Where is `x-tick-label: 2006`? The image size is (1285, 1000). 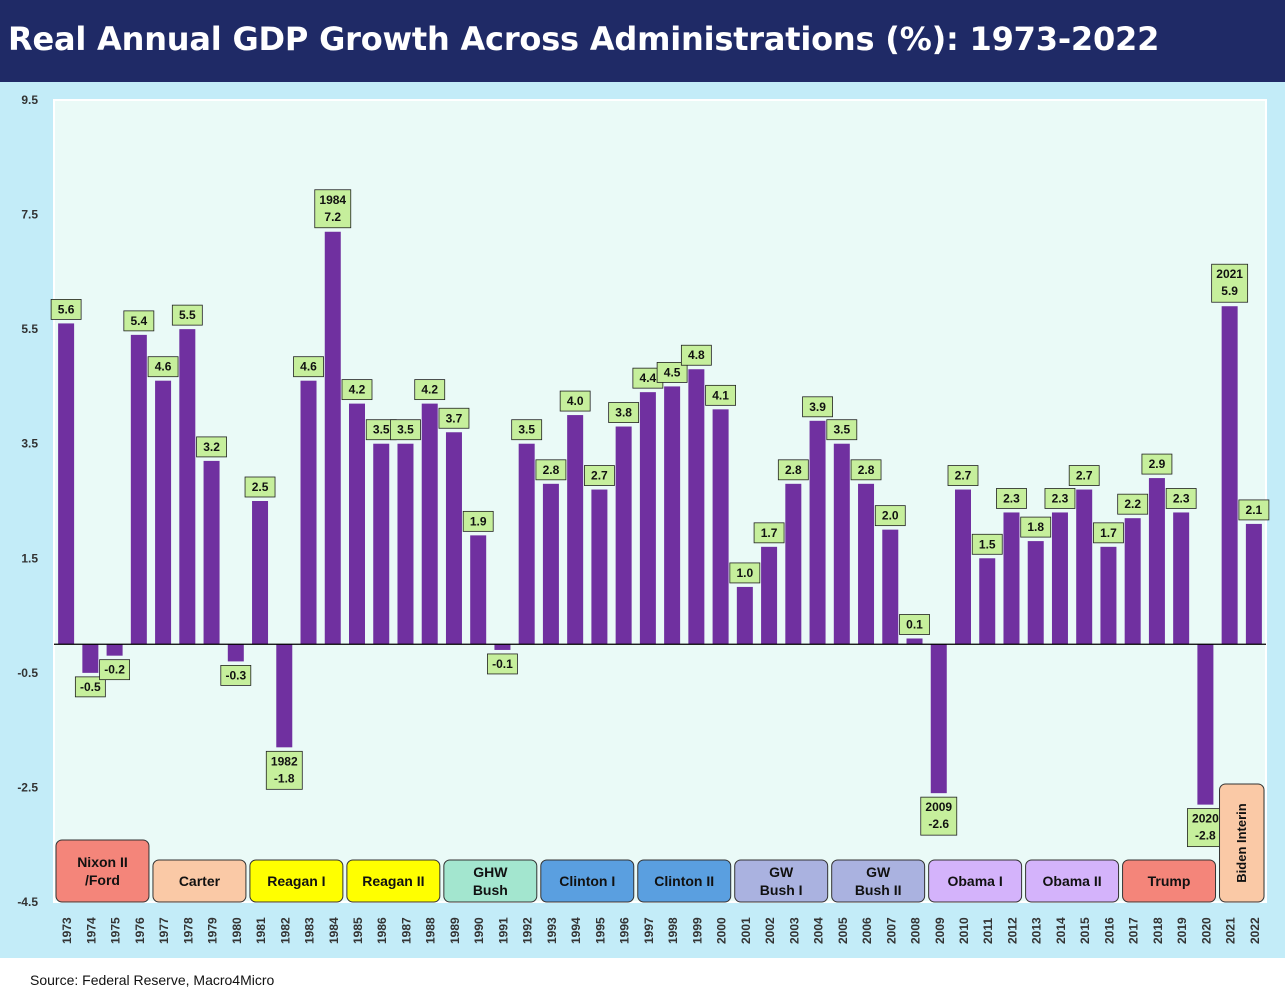
x-tick-label: 2006 is located at coordinates (867, 930).